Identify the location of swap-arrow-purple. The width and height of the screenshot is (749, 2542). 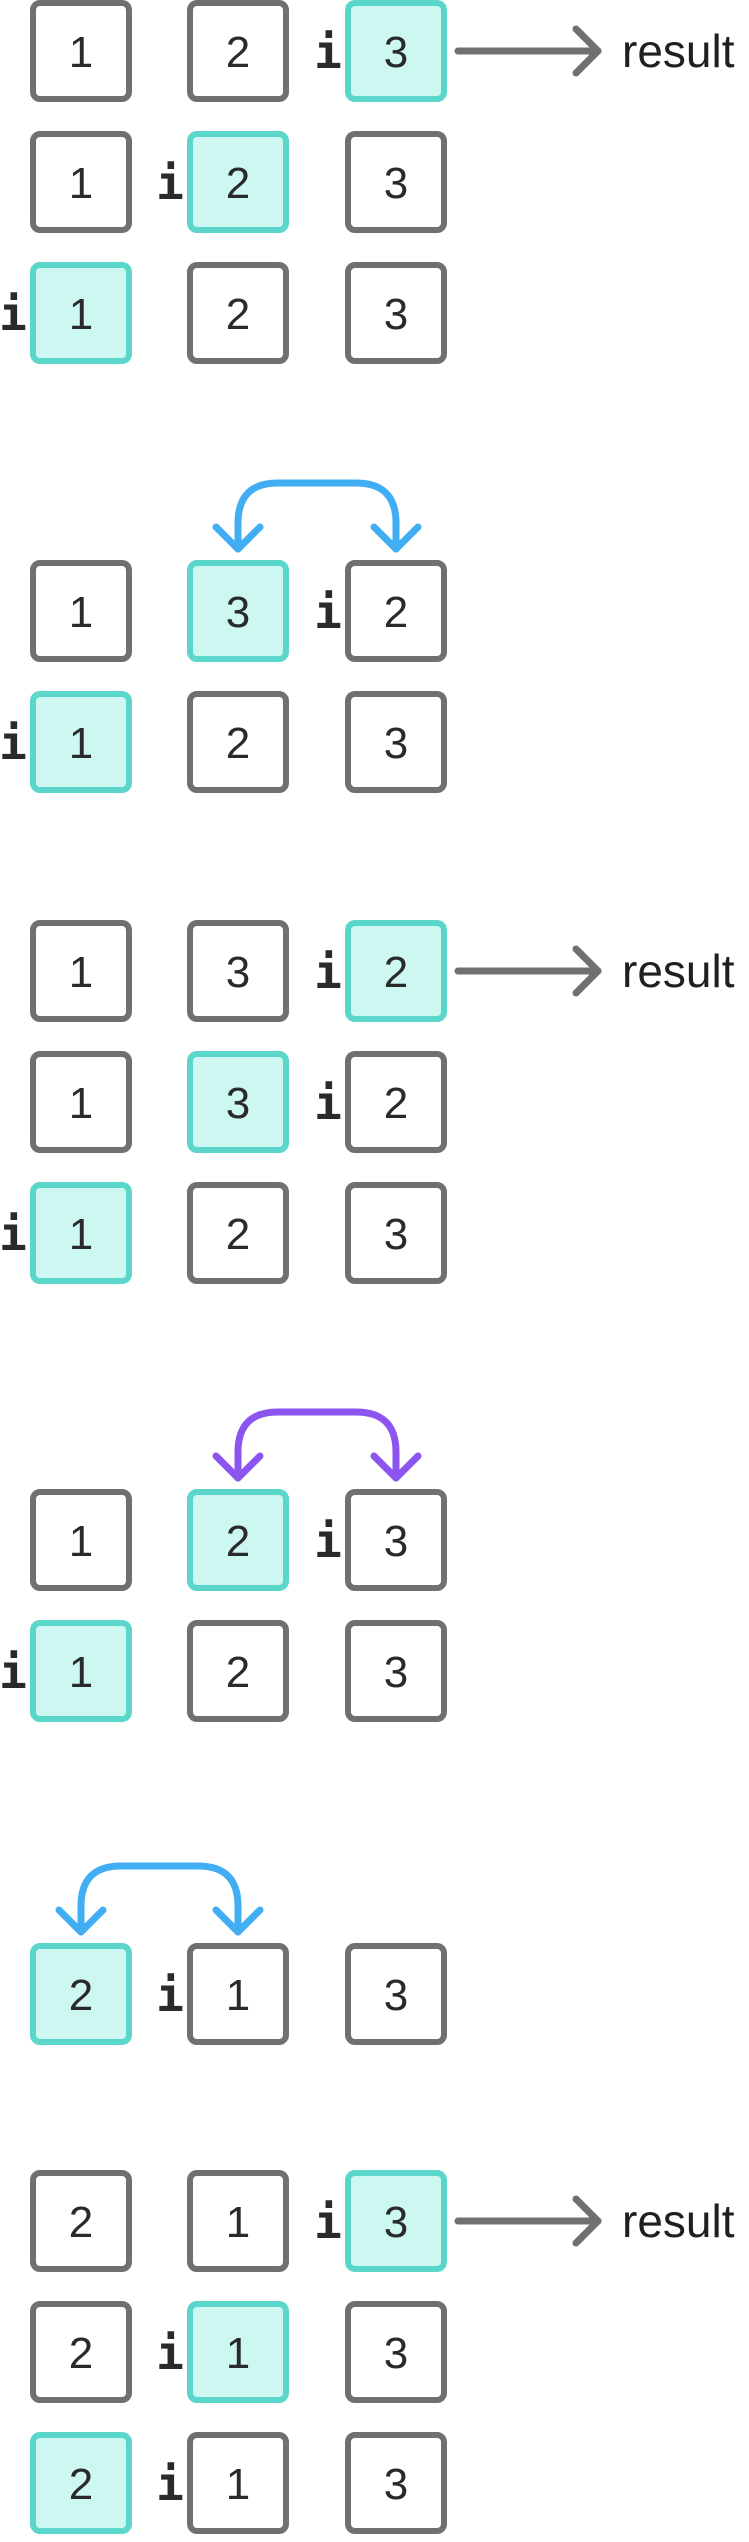
(317, 1445).